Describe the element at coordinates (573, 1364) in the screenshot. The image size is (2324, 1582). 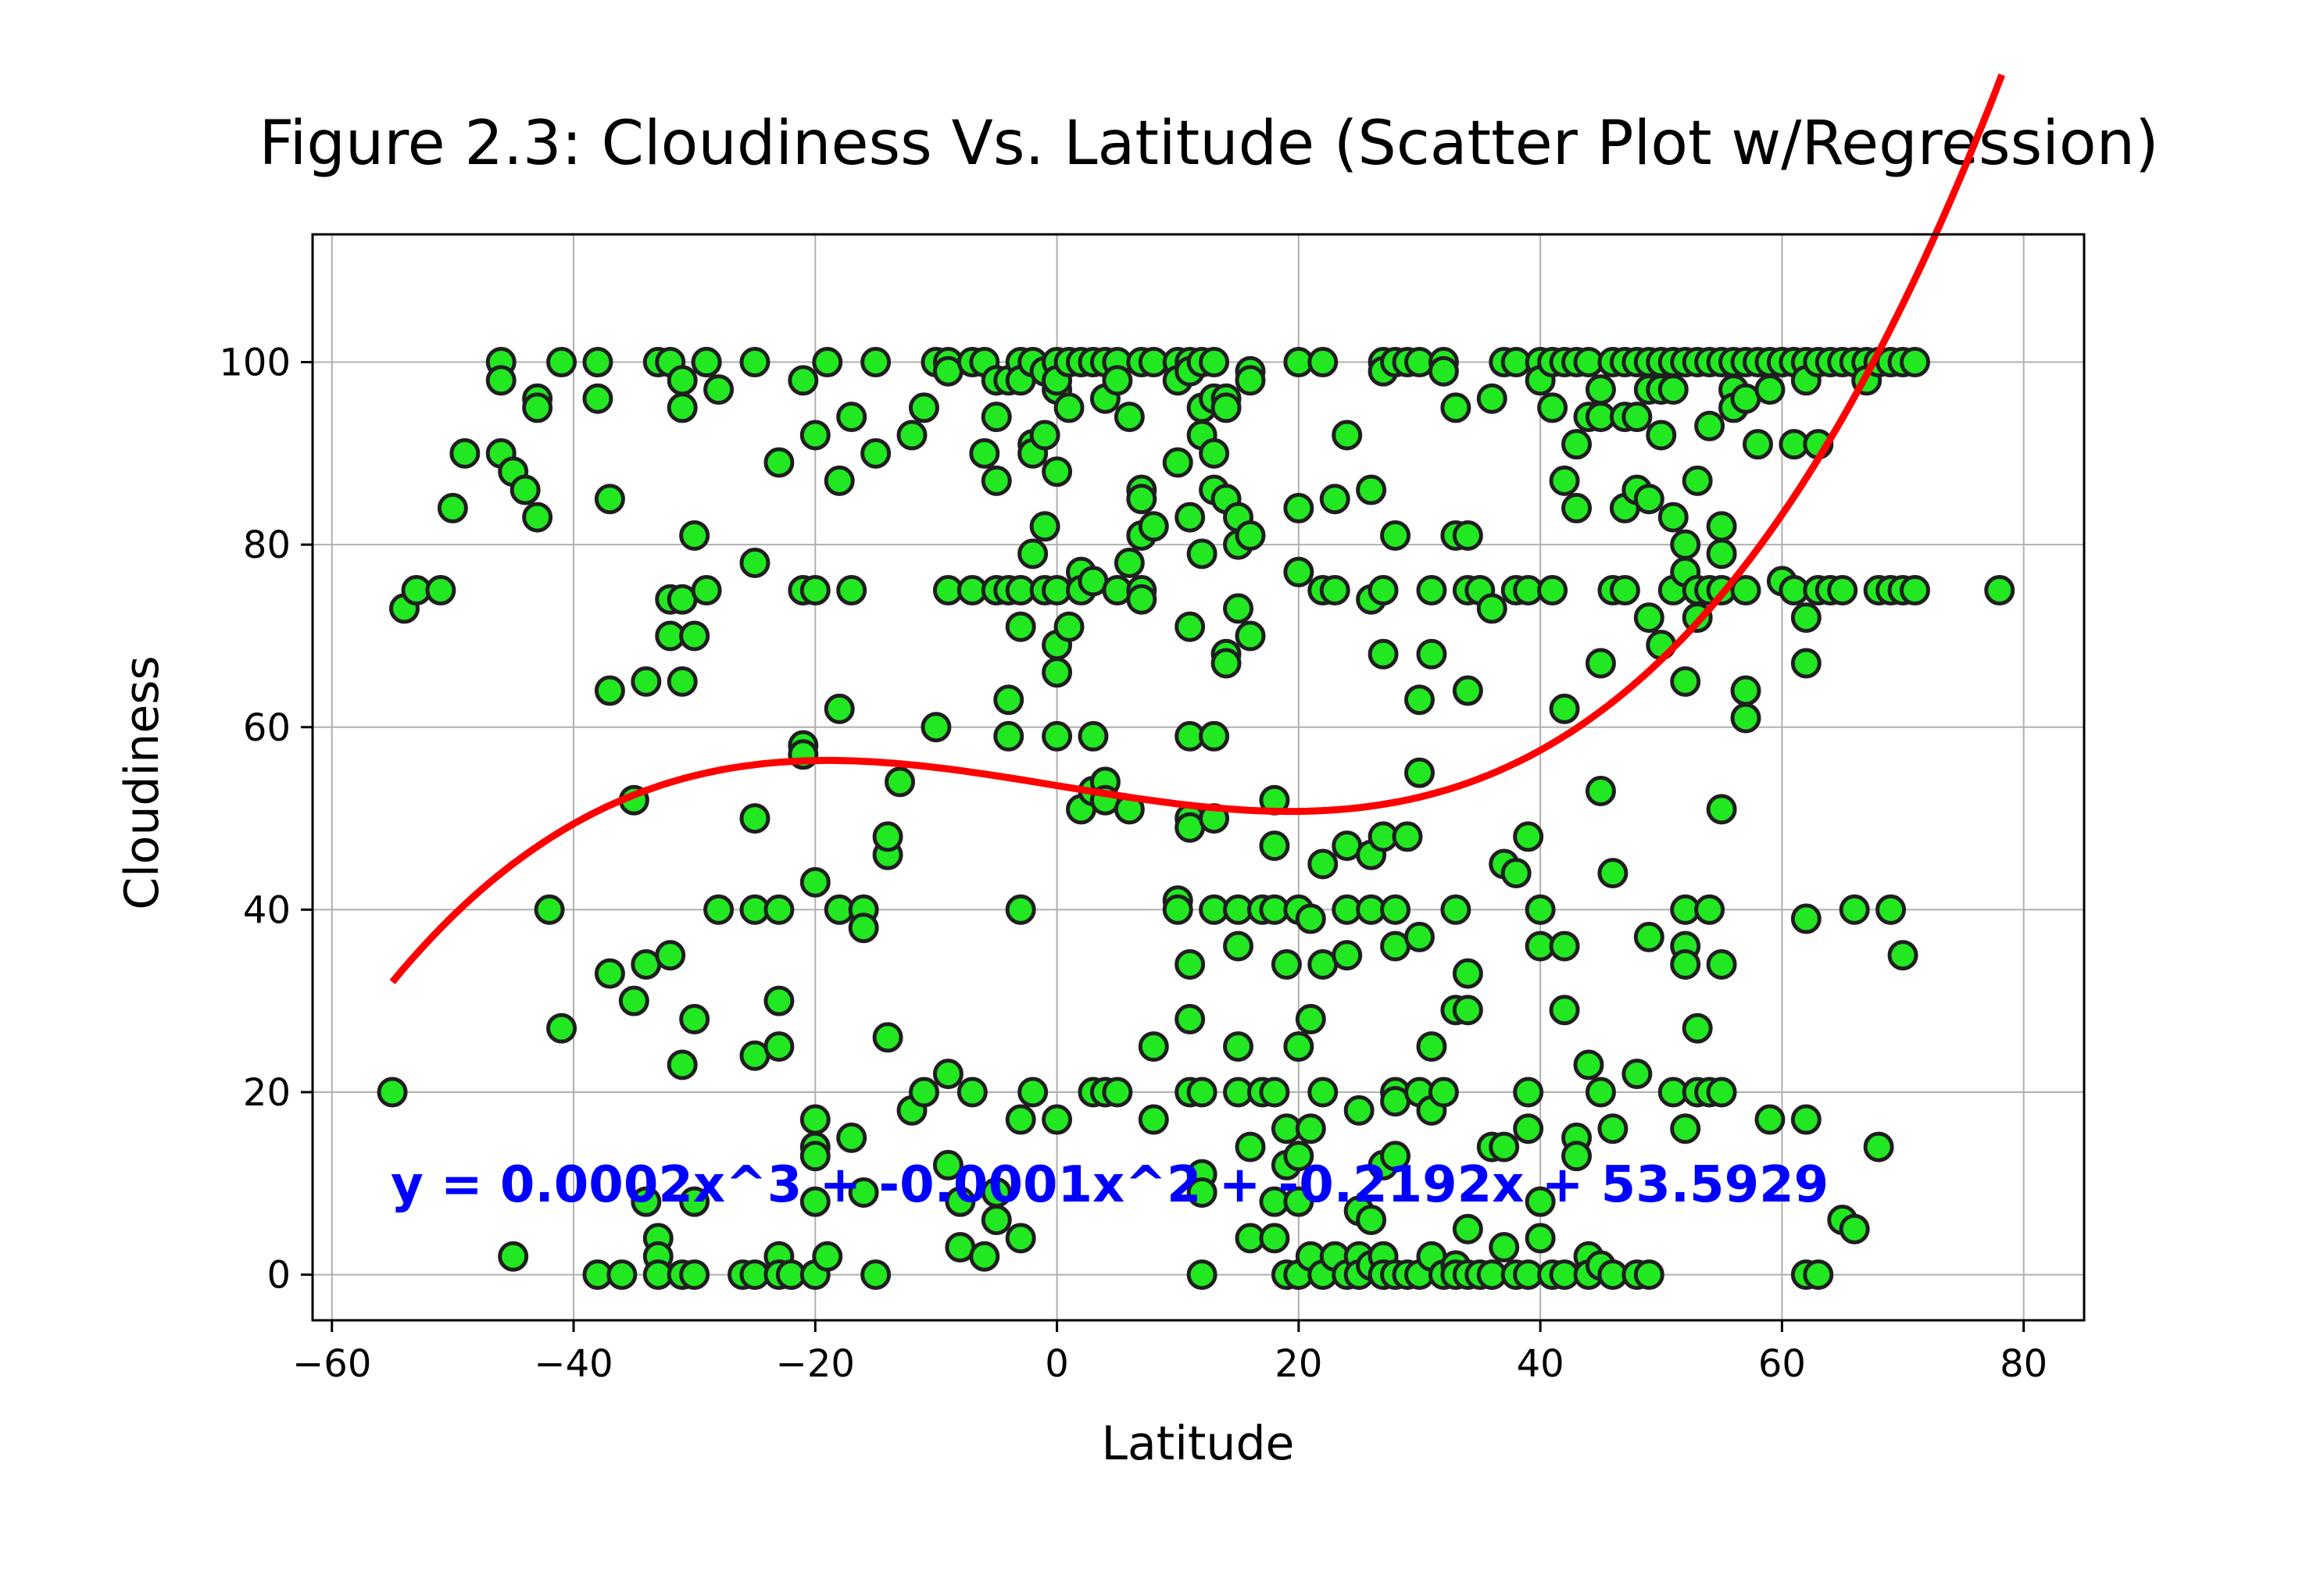
I see `x-tick-label: −40` at that location.